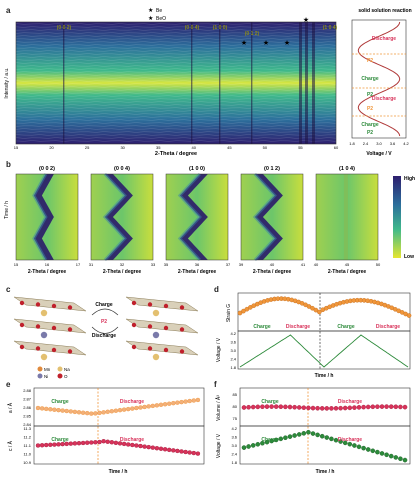  Describe the element at coordinates (16, 147) in the screenshot. I see `a-xtick: 15` at that location.